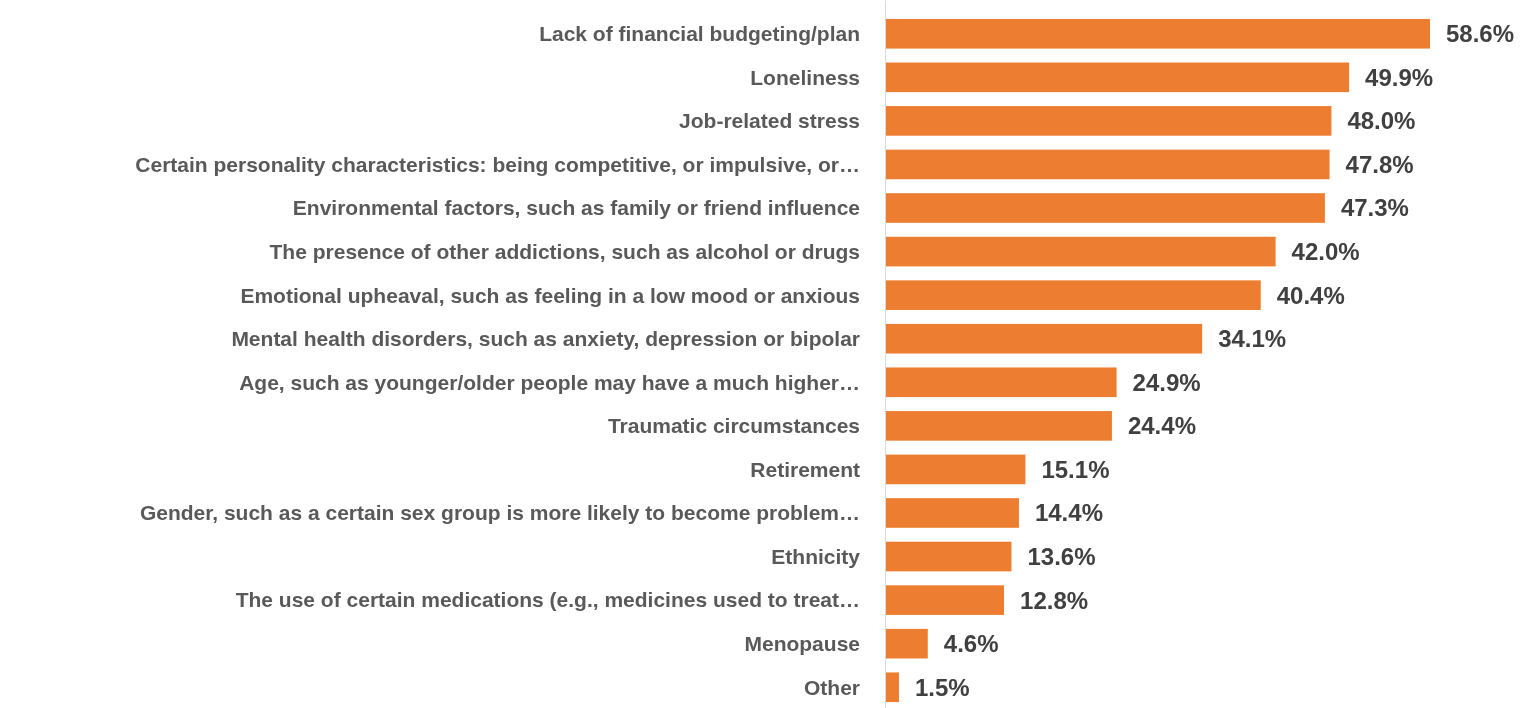  Describe the element at coordinates (805, 77) in the screenshot. I see `y-tick-label: Loneliness` at that location.